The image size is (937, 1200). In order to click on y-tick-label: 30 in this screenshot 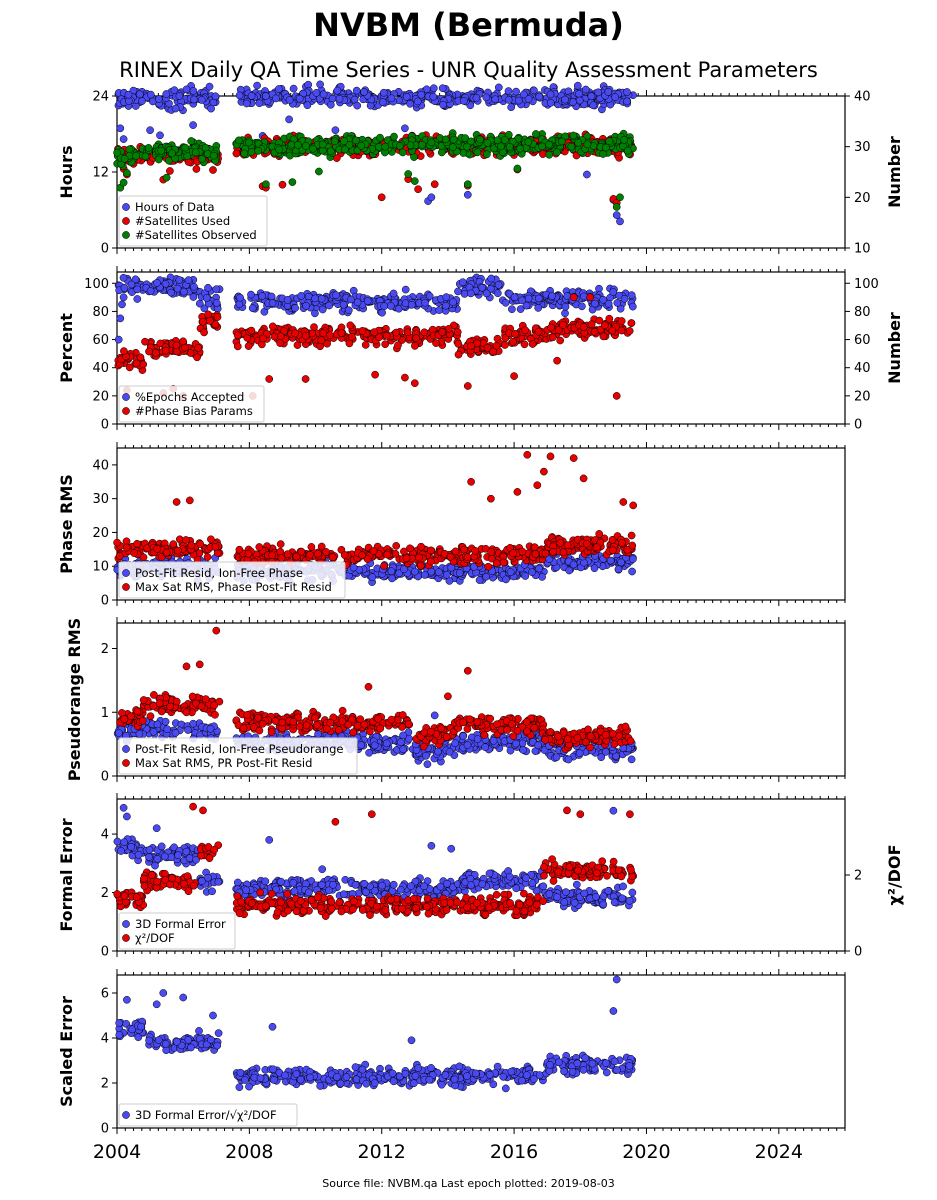, I will do `click(100, 499)`.